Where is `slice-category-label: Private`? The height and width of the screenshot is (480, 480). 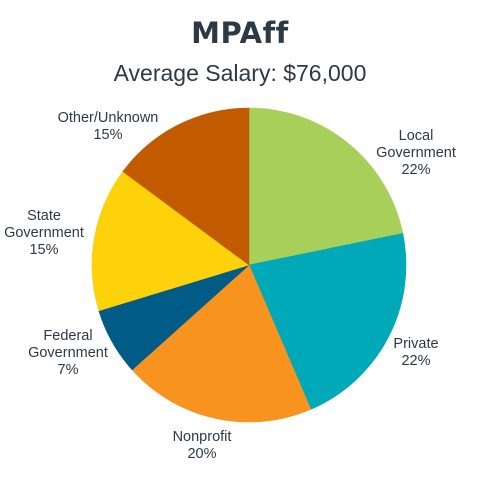
slice-category-label: Private is located at coordinates (415, 344).